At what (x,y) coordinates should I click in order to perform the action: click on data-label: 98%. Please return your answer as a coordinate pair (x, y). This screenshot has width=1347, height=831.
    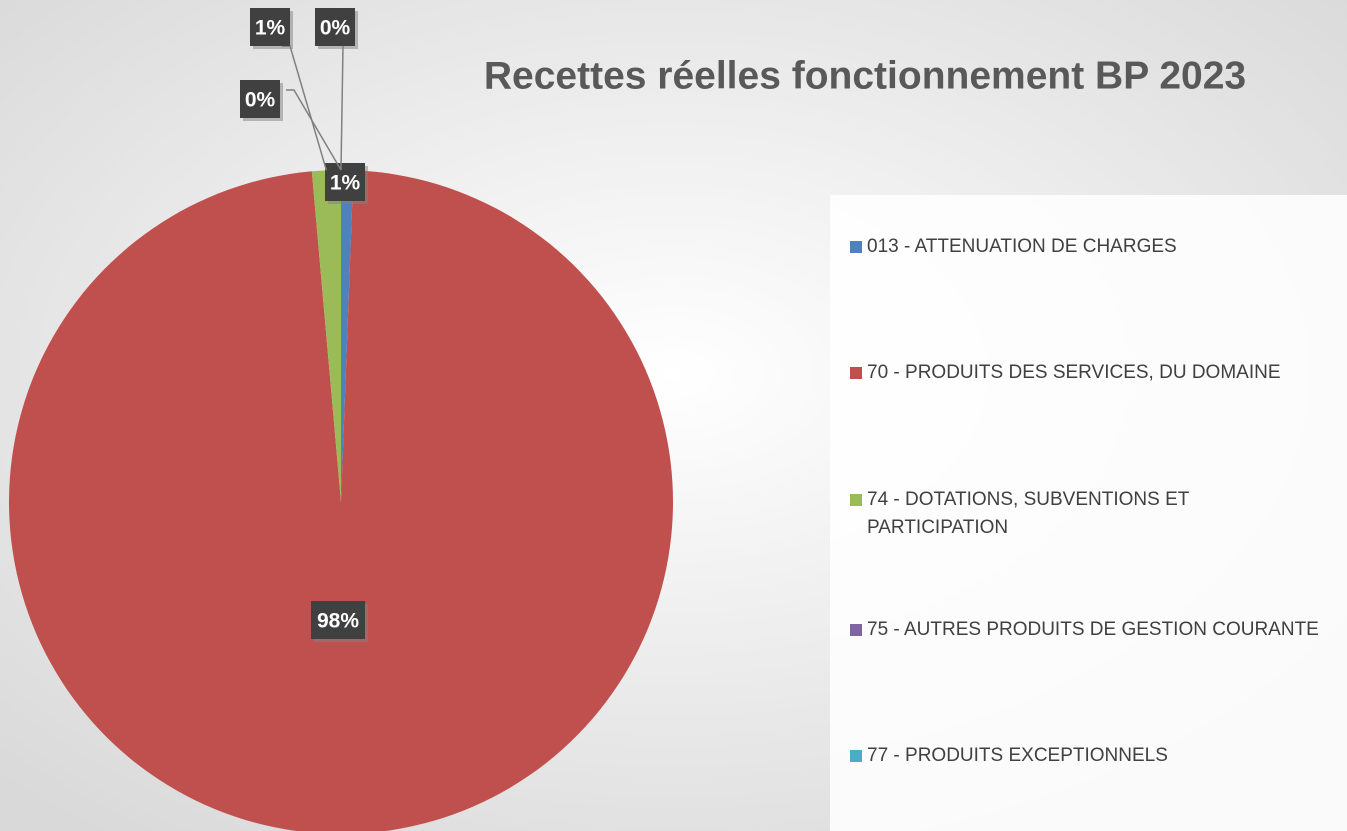
    Looking at the image, I should click on (338, 621).